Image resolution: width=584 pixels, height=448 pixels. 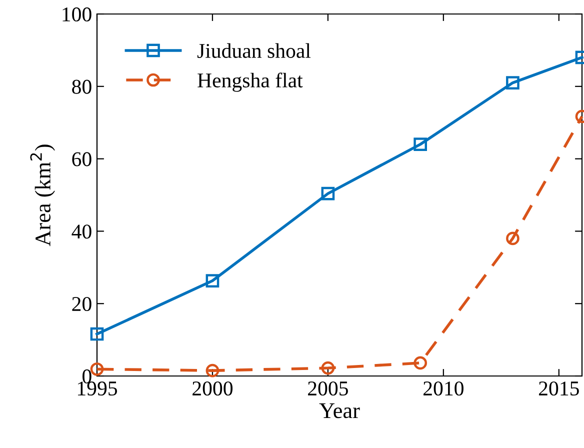 What do you see at coordinates (444, 388) in the screenshot?
I see `x-tick-label: 2010` at bounding box center [444, 388].